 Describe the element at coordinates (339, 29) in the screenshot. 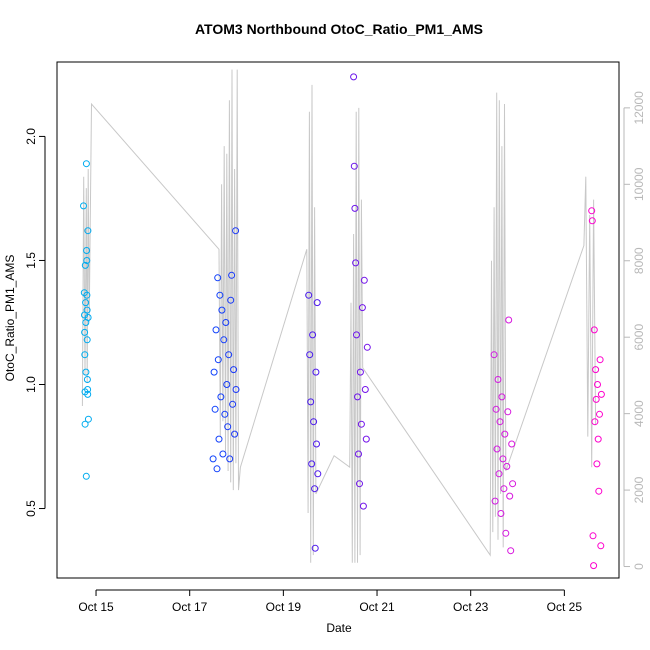

I see `chart-title: ATOM3 Northbound OtoC_Ratio_PM1_AMS` at that location.